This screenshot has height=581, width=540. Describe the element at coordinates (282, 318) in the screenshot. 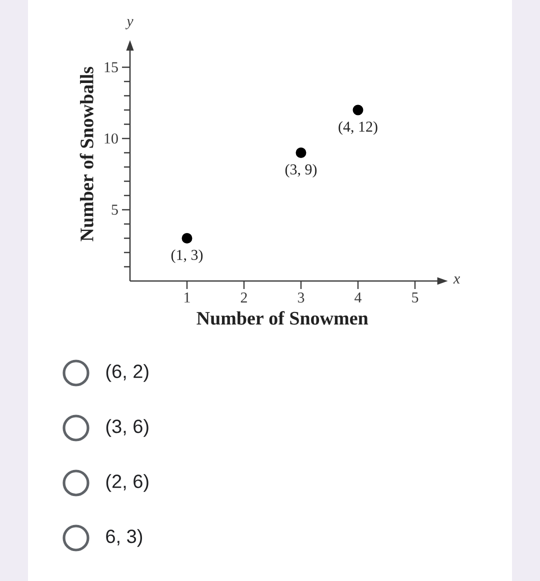

I see `x-axis-title: Number of Snowmen` at that location.